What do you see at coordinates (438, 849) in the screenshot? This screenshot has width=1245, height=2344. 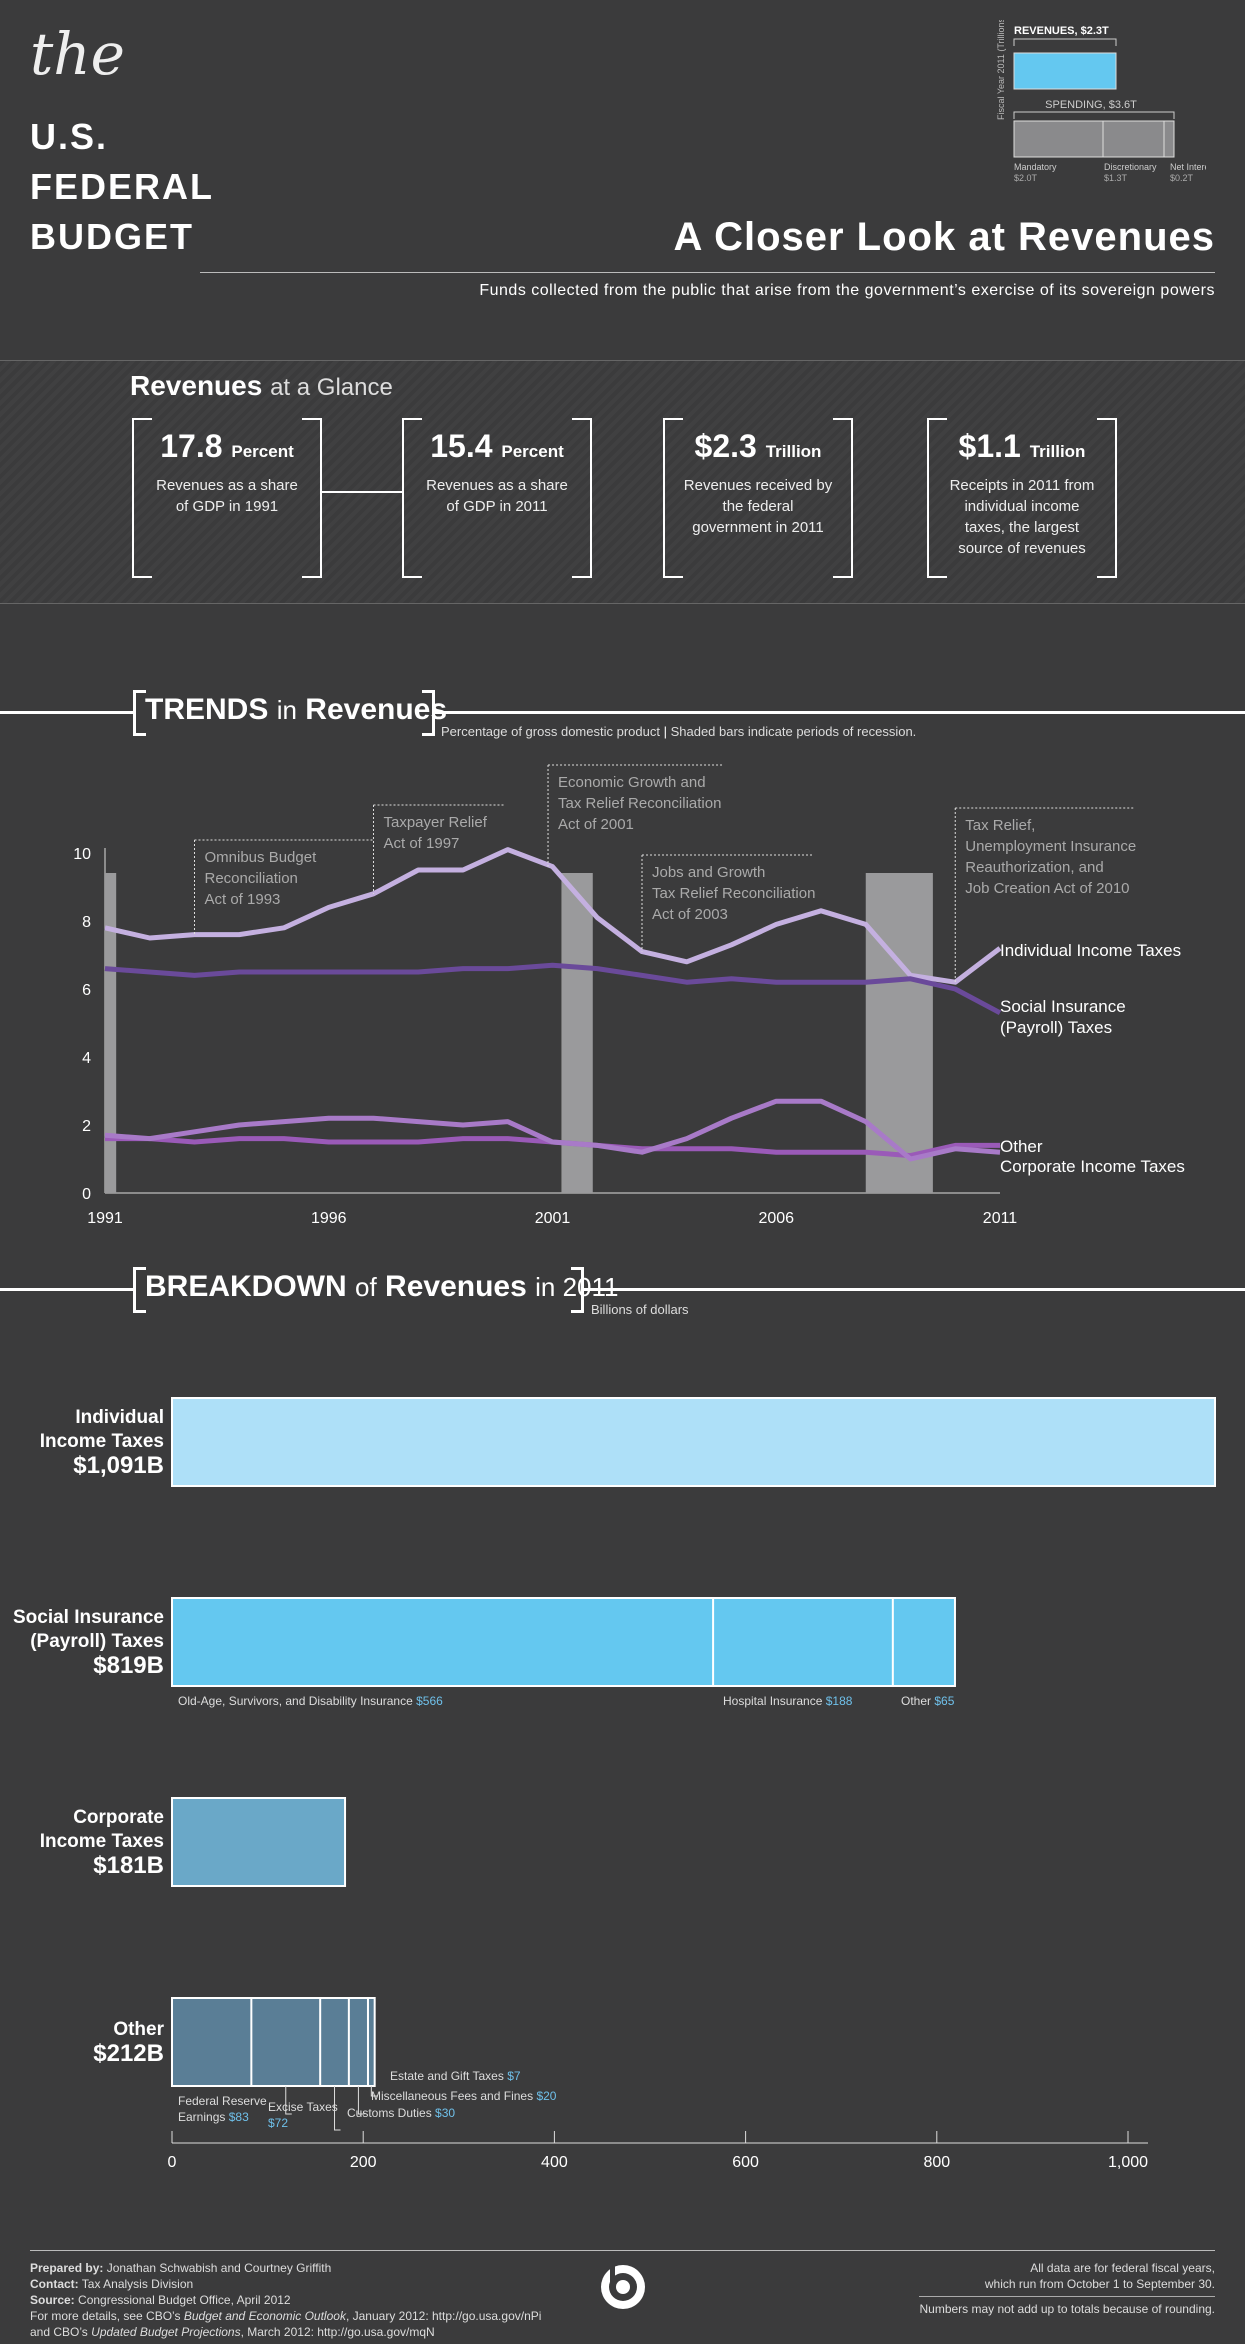 I see `annotation-2: Taxpayer Relief Act of 1997` at bounding box center [438, 849].